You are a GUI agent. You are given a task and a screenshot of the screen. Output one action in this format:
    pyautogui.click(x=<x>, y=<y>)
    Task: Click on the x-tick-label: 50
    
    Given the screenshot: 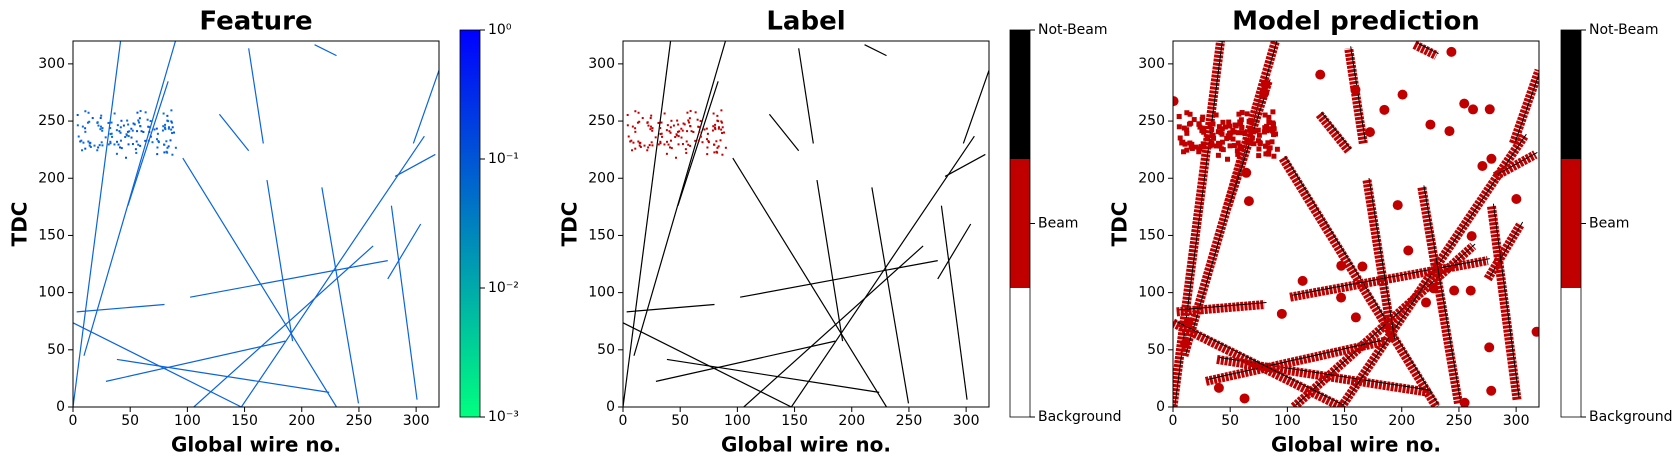 What is the action you would take?
    pyautogui.click(x=1230, y=421)
    